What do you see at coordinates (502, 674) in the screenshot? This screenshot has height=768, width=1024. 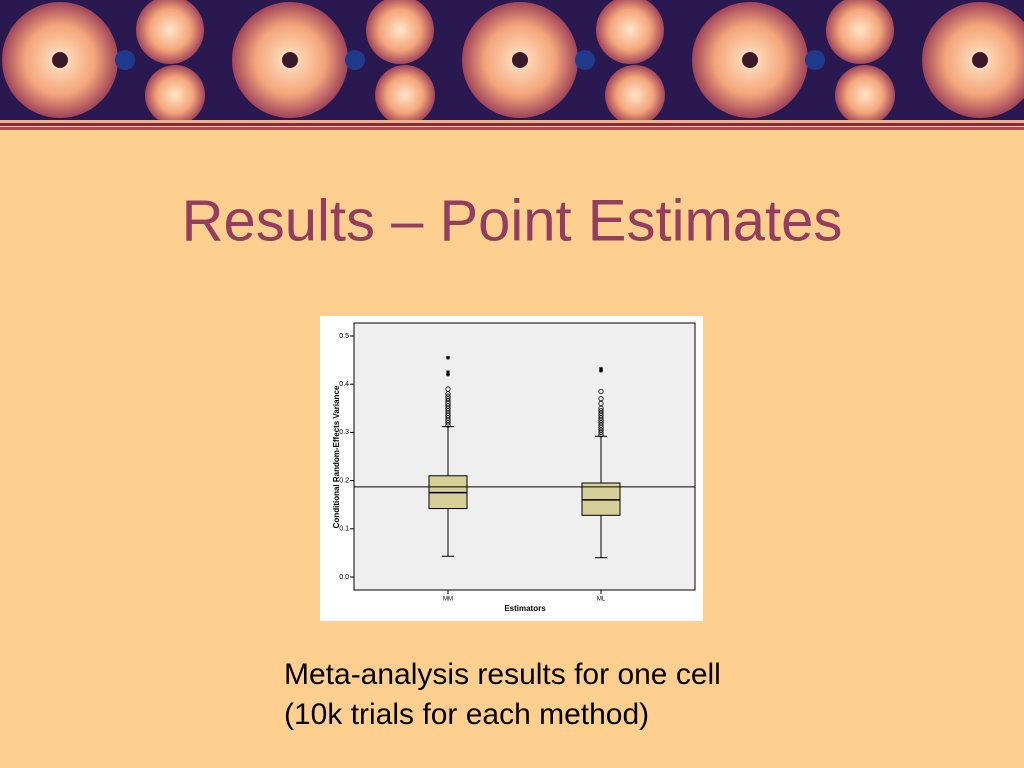 I see `caption-line: Meta-analysis results for one cell` at bounding box center [502, 674].